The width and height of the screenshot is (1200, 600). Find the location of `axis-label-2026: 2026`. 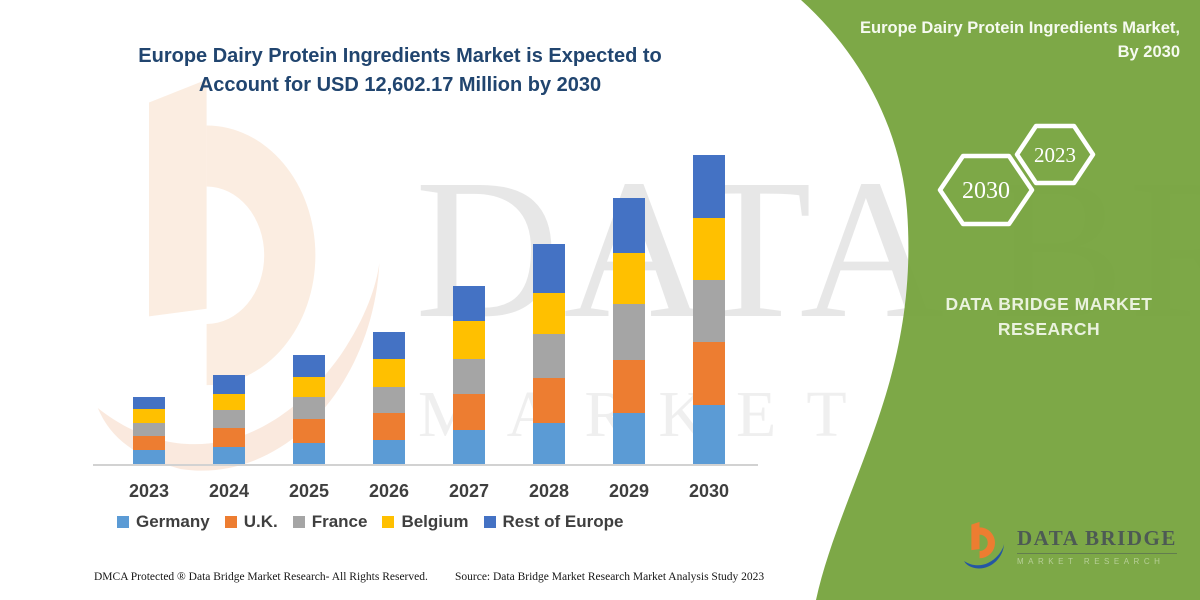

axis-label-2026: 2026 is located at coordinates (389, 491).